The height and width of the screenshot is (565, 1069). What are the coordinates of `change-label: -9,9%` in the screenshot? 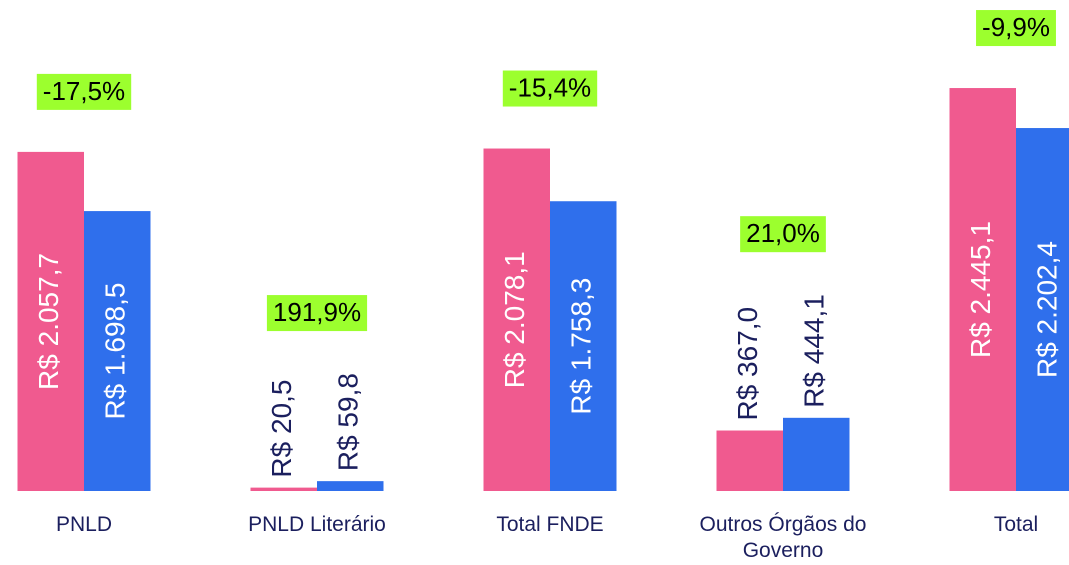 It's located at (1016, 27).